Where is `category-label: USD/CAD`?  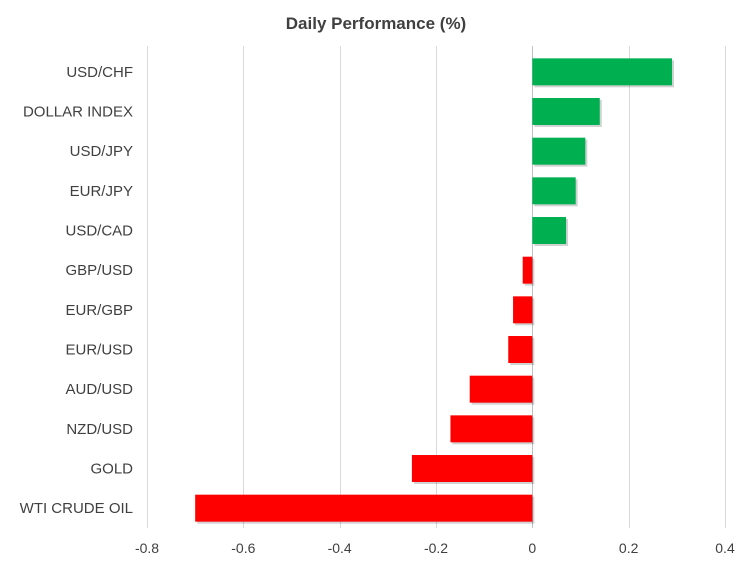
category-label: USD/CAD is located at coordinates (99, 231).